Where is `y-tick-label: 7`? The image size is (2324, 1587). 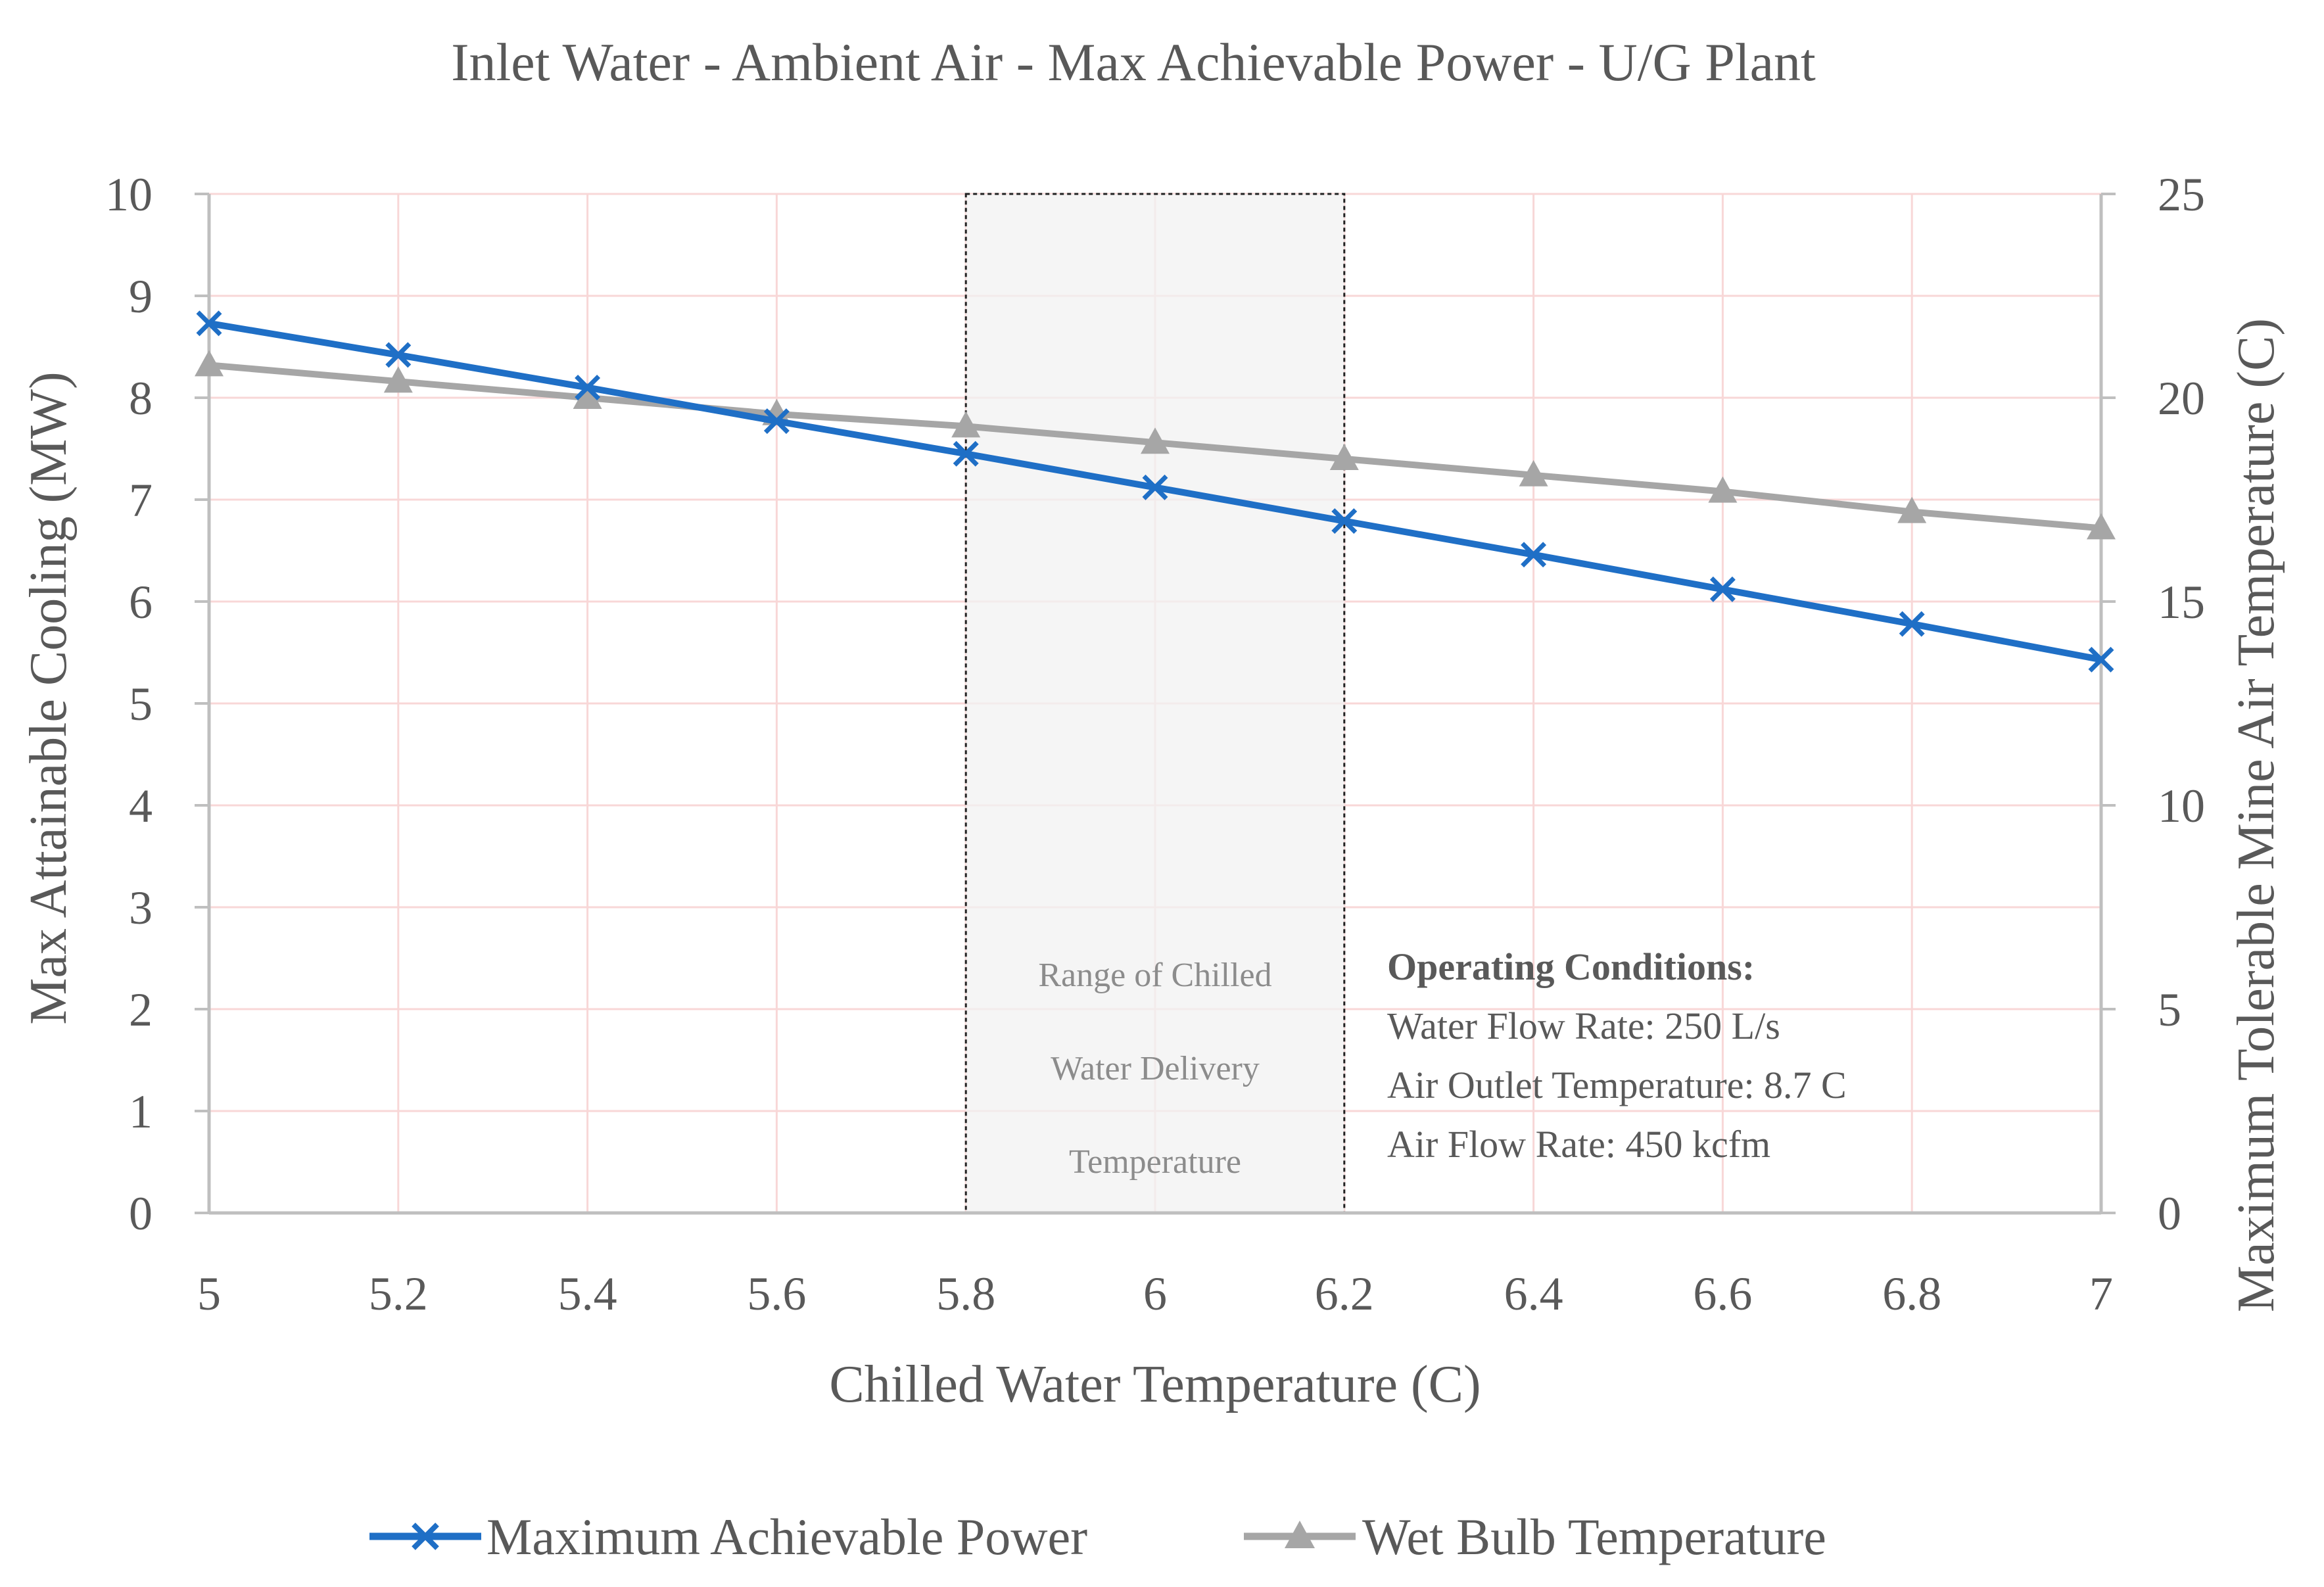 y-tick-label: 7 is located at coordinates (141, 500).